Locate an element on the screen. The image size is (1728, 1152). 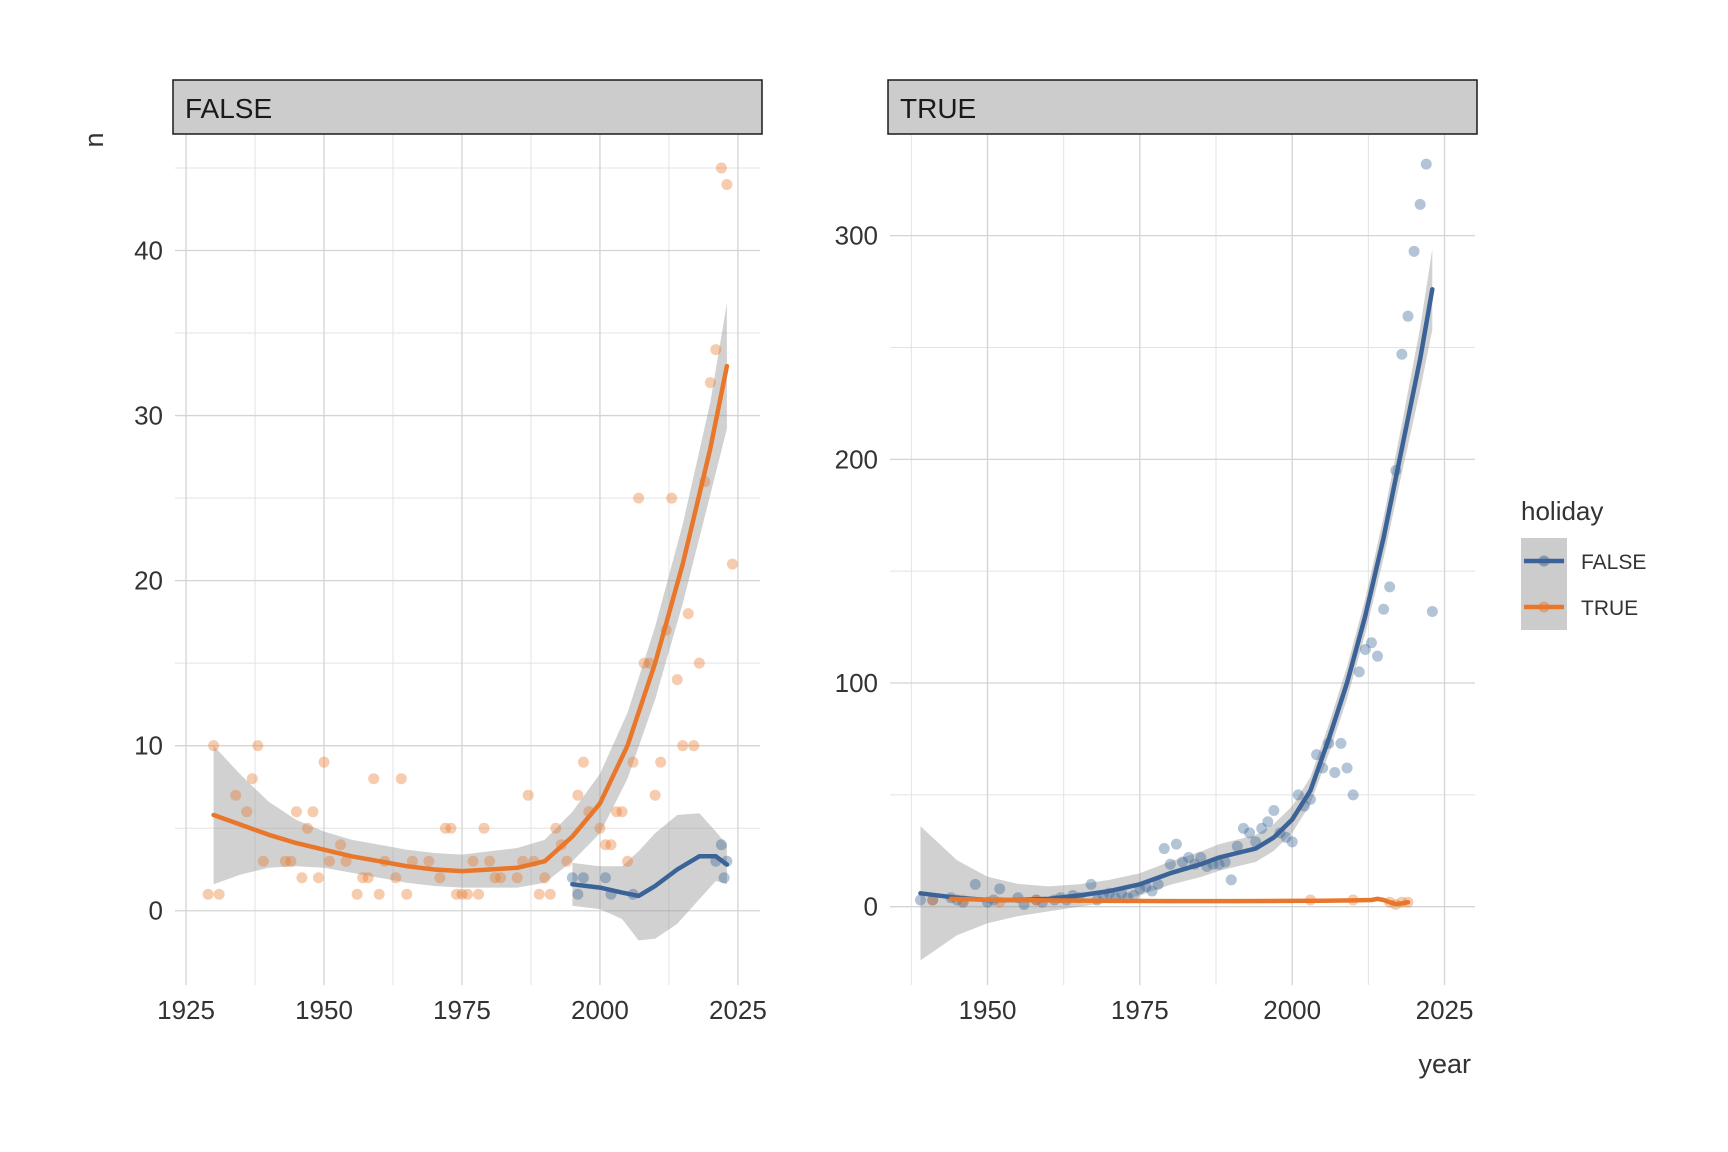
legend: holiday FALSE TRUE is located at coordinates (1583, 563).